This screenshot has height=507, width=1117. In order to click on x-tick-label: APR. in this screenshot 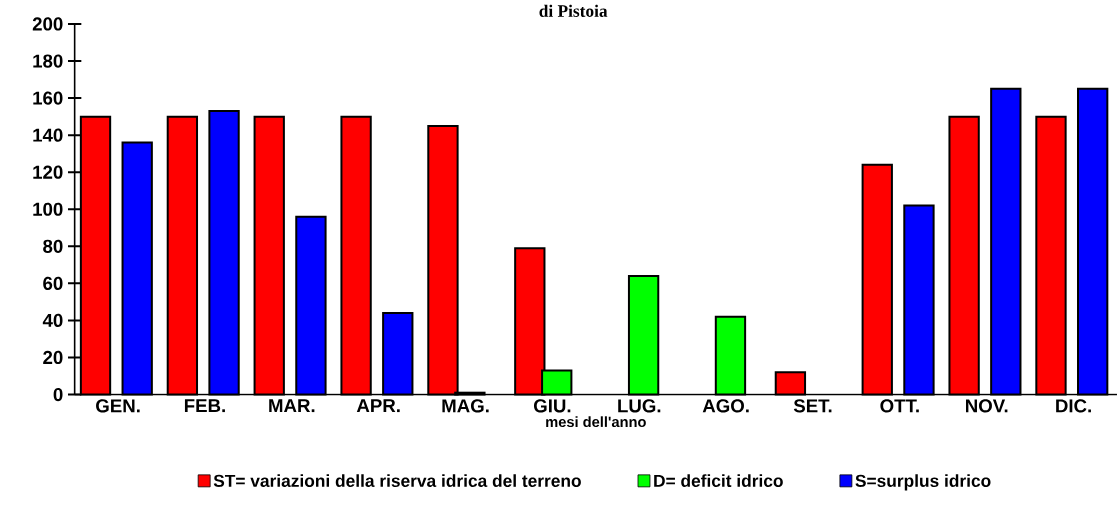, I will do `click(378, 406)`.